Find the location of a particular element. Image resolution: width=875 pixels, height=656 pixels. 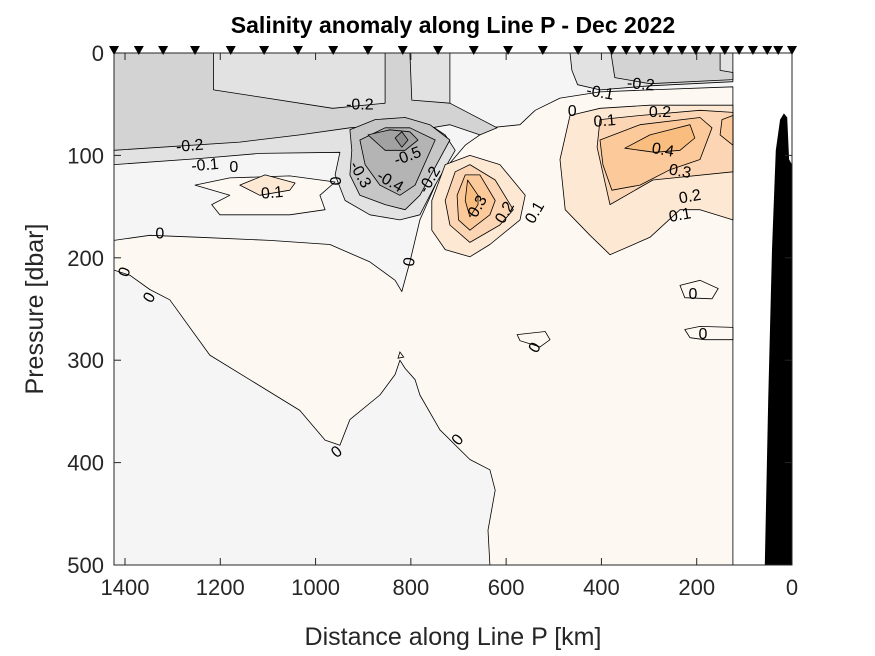

x-tick-label: 1000 is located at coordinates (315, 587).